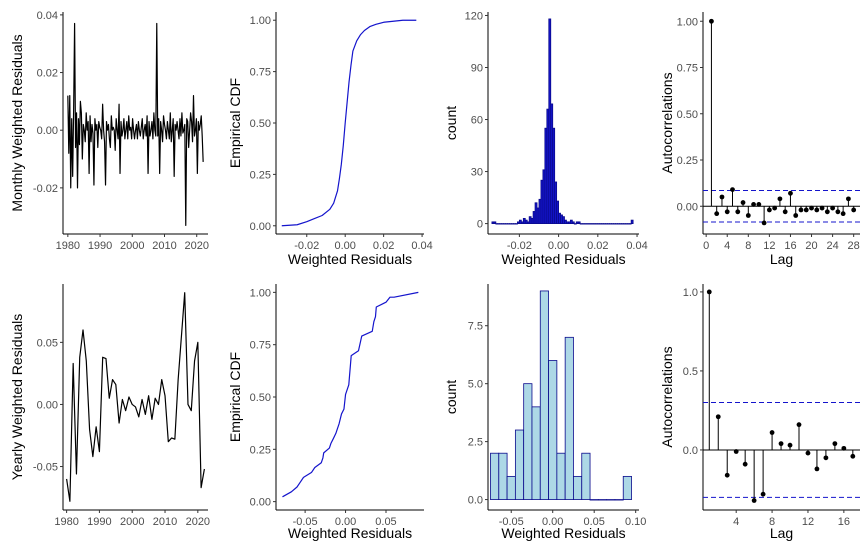 The height and width of the screenshot is (547, 860). What do you see at coordinates (45, 468) in the screenshot?
I see `y-tick-label: -0.05` at bounding box center [45, 468].